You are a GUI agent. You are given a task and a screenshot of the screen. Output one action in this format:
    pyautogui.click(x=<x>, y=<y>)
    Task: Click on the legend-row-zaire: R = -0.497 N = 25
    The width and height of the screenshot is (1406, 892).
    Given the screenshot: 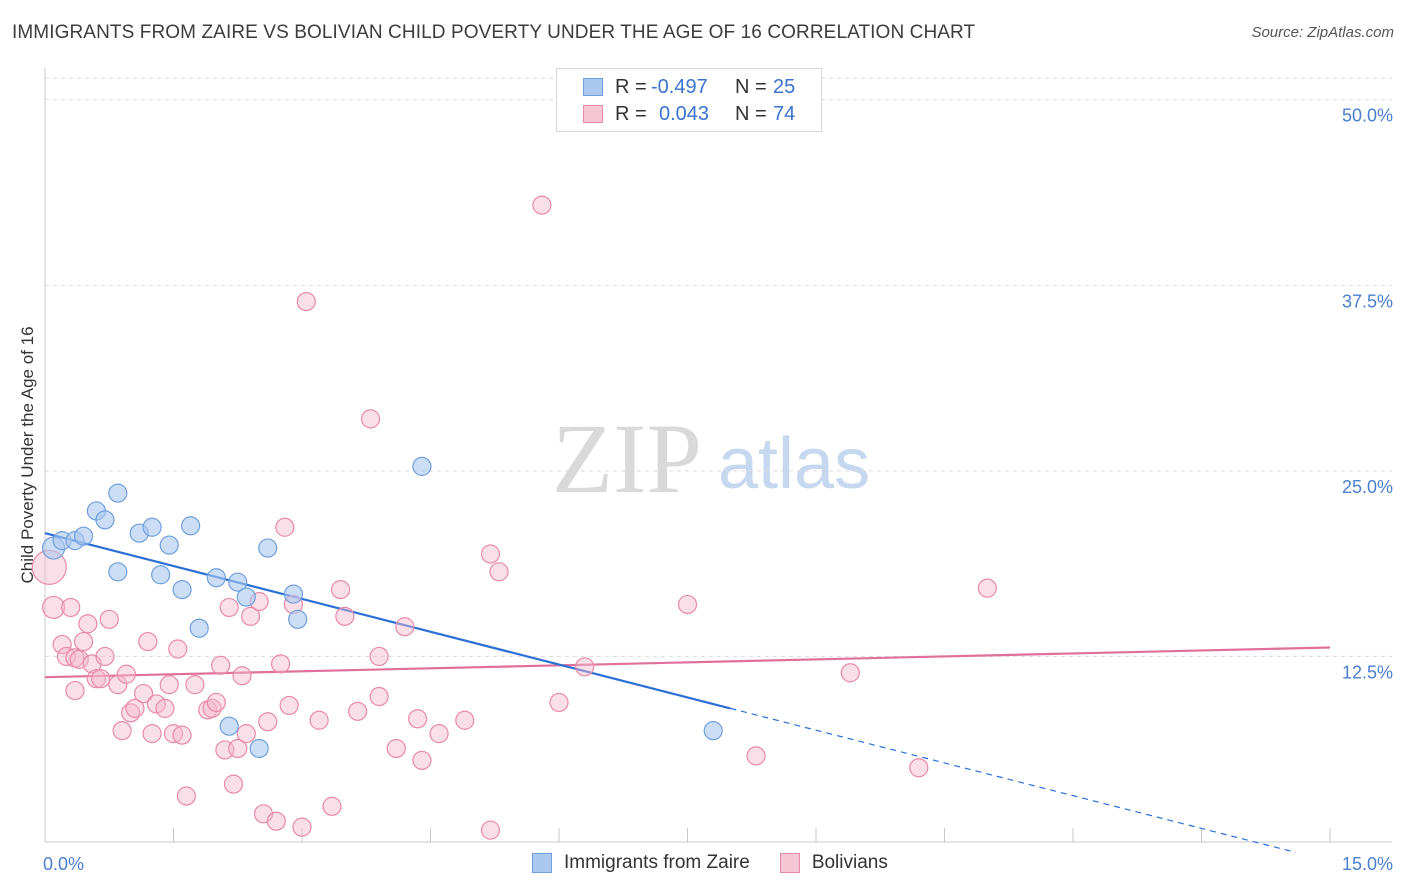 What is the action you would take?
    pyautogui.click(x=676, y=87)
    